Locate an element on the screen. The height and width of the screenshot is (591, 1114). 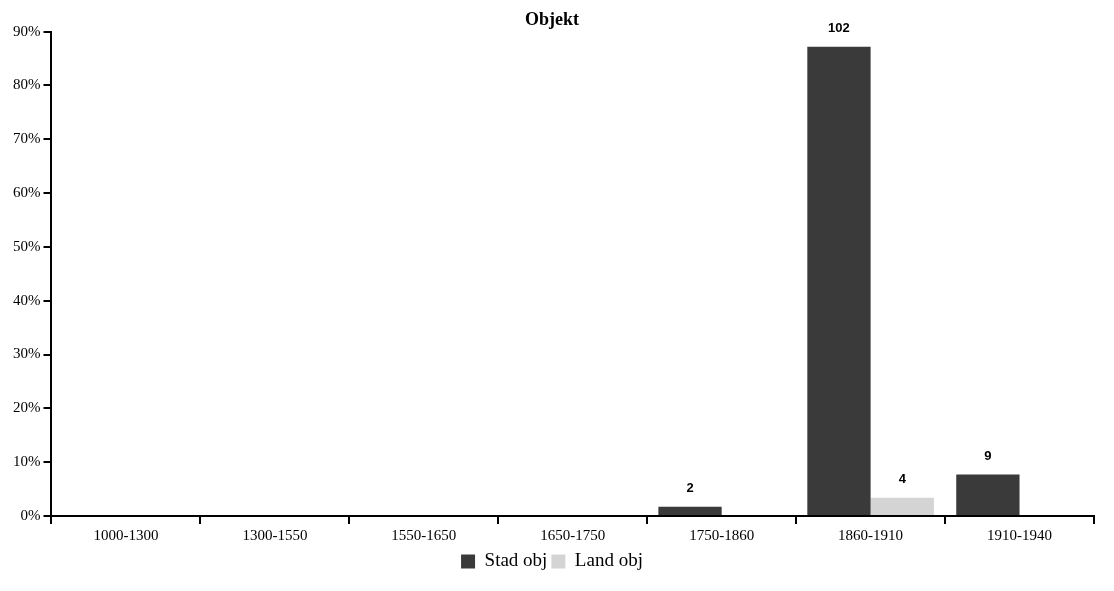
annotation: 4 is located at coordinates (902, 478).